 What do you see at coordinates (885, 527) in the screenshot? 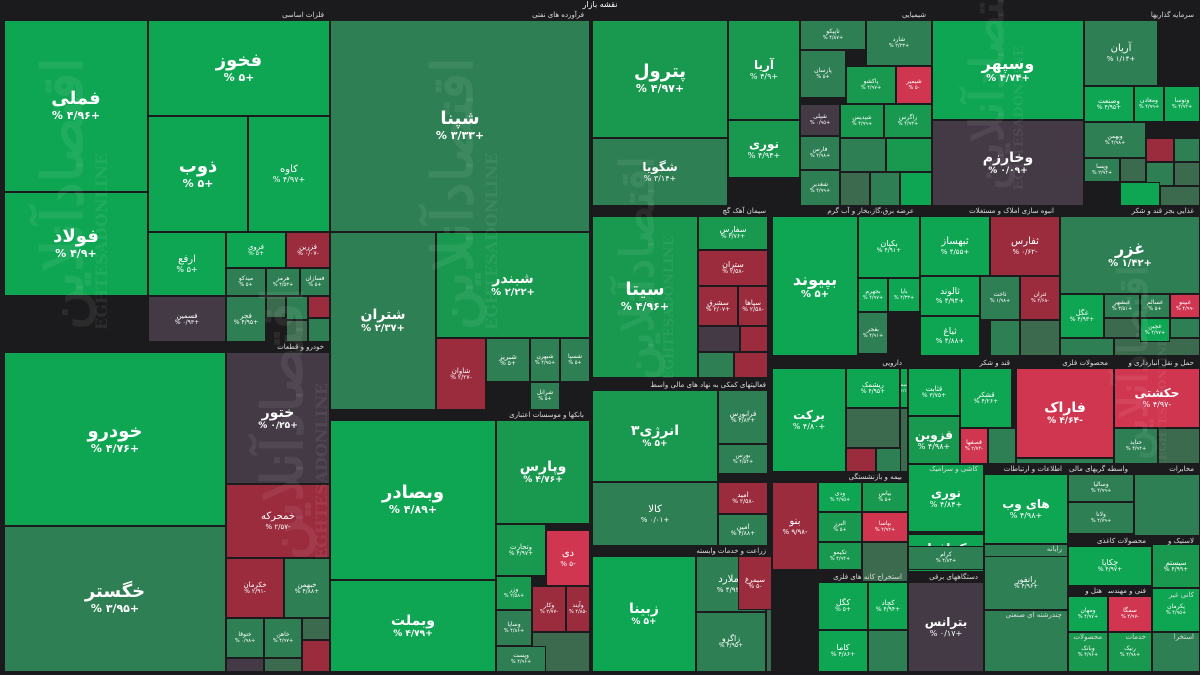
I see `stock-tile: بپاسا +۴/۹۲ %` at bounding box center [885, 527].